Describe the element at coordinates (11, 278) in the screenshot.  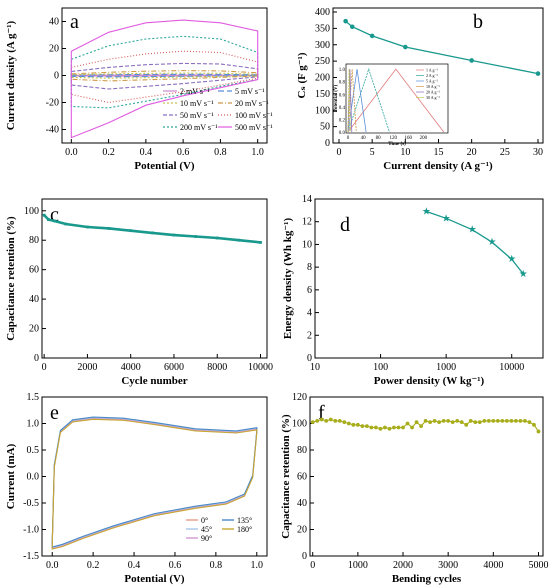
I see `y-axis-label: Capacitance retention (%)` at that location.